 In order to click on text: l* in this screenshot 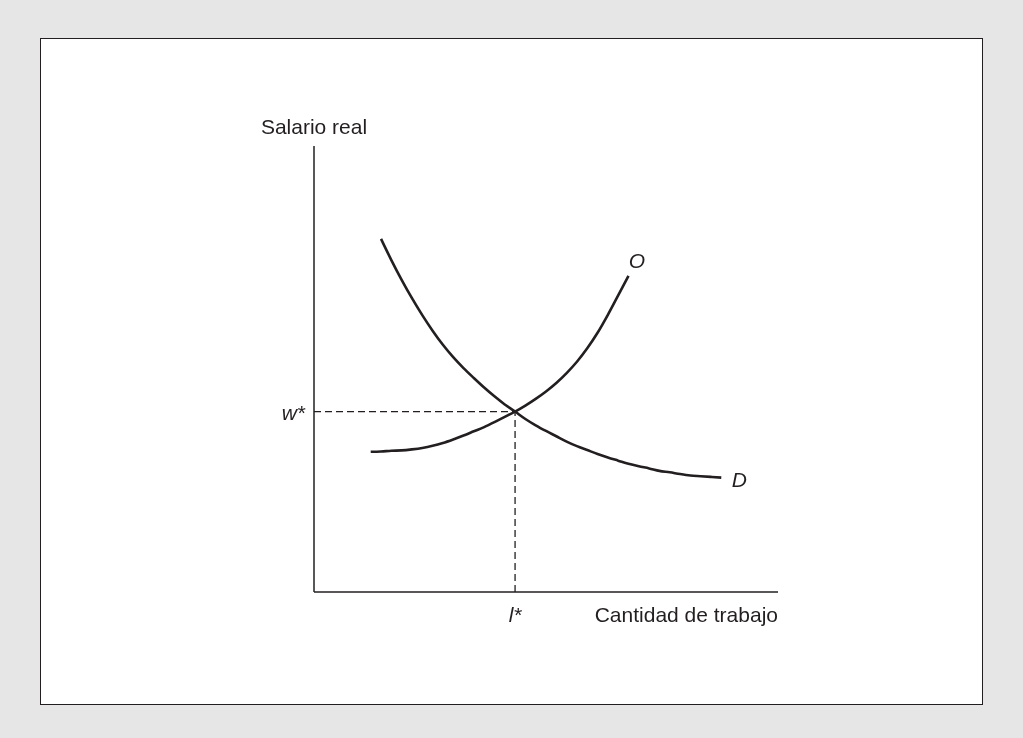, I will do `click(515, 614)`.